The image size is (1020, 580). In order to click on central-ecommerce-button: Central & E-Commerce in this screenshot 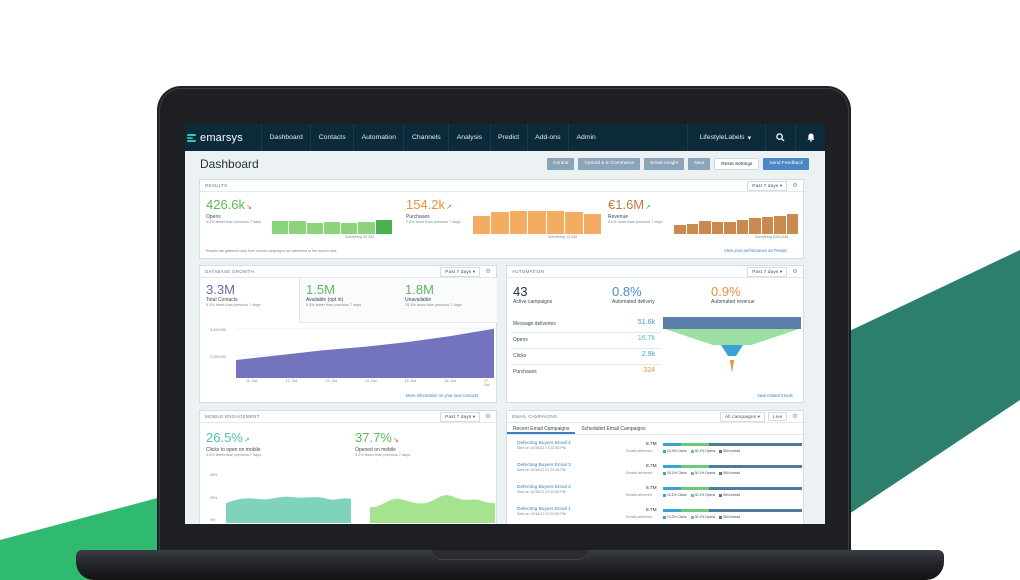, I will do `click(609, 164)`.